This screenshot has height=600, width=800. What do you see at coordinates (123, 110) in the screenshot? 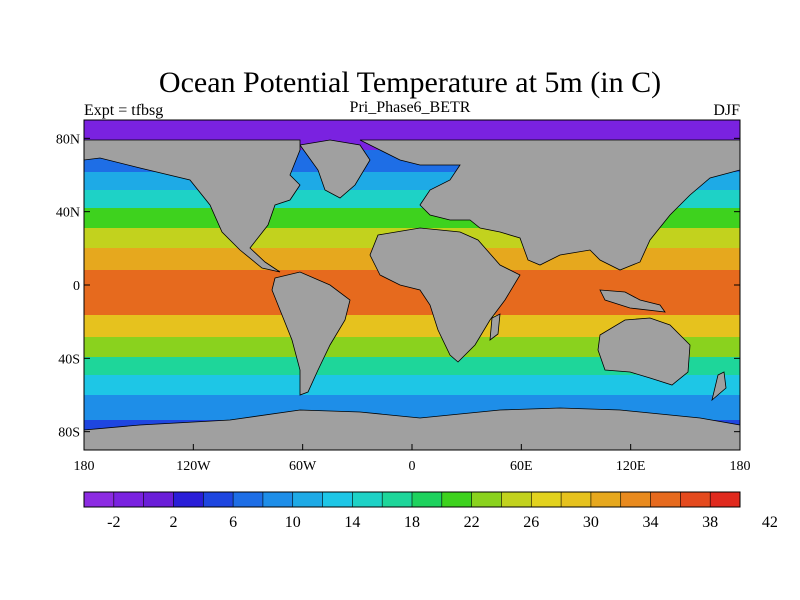
I see `expt-label: Expt = tfbsg` at bounding box center [123, 110].